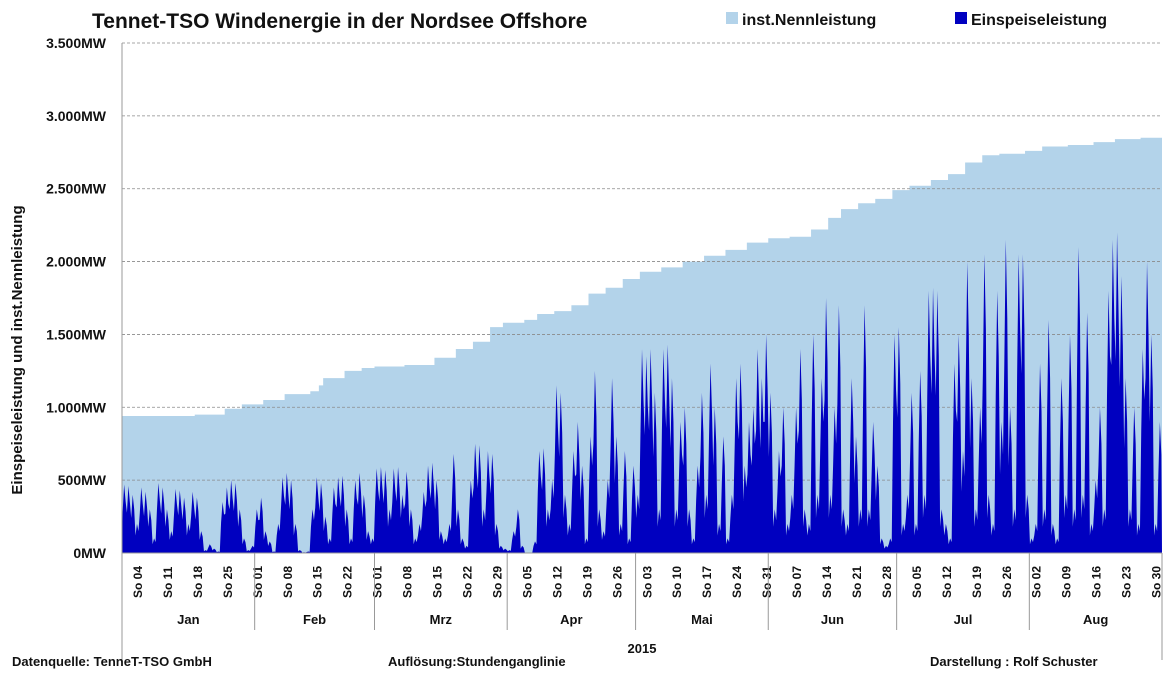 The width and height of the screenshot is (1168, 681). What do you see at coordinates (188, 619) in the screenshot?
I see `month-label: Jan` at bounding box center [188, 619].